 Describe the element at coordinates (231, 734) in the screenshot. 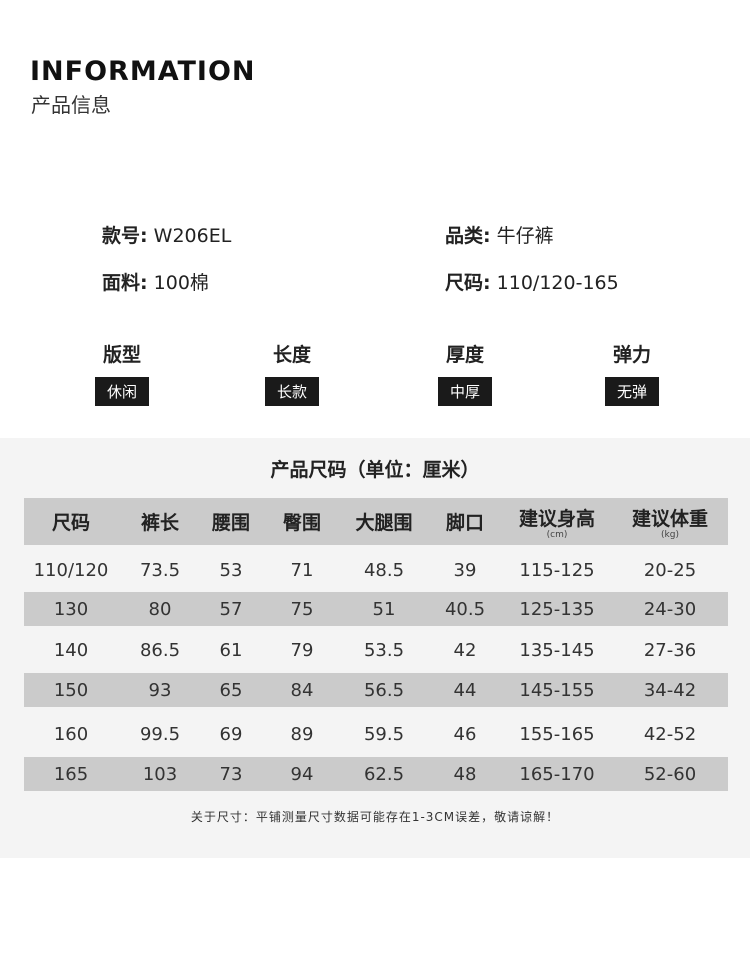

I see `table-cell: 69` at that location.